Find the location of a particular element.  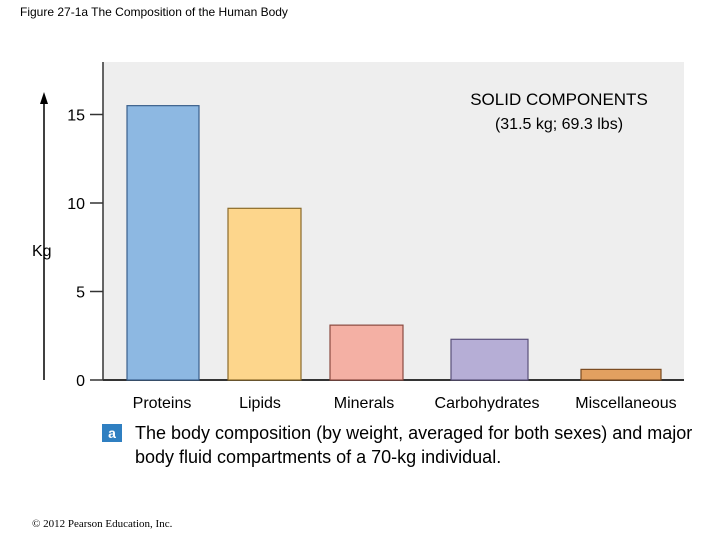

category-label-miscellaneous: Miscellaneous is located at coordinates (625, 403).